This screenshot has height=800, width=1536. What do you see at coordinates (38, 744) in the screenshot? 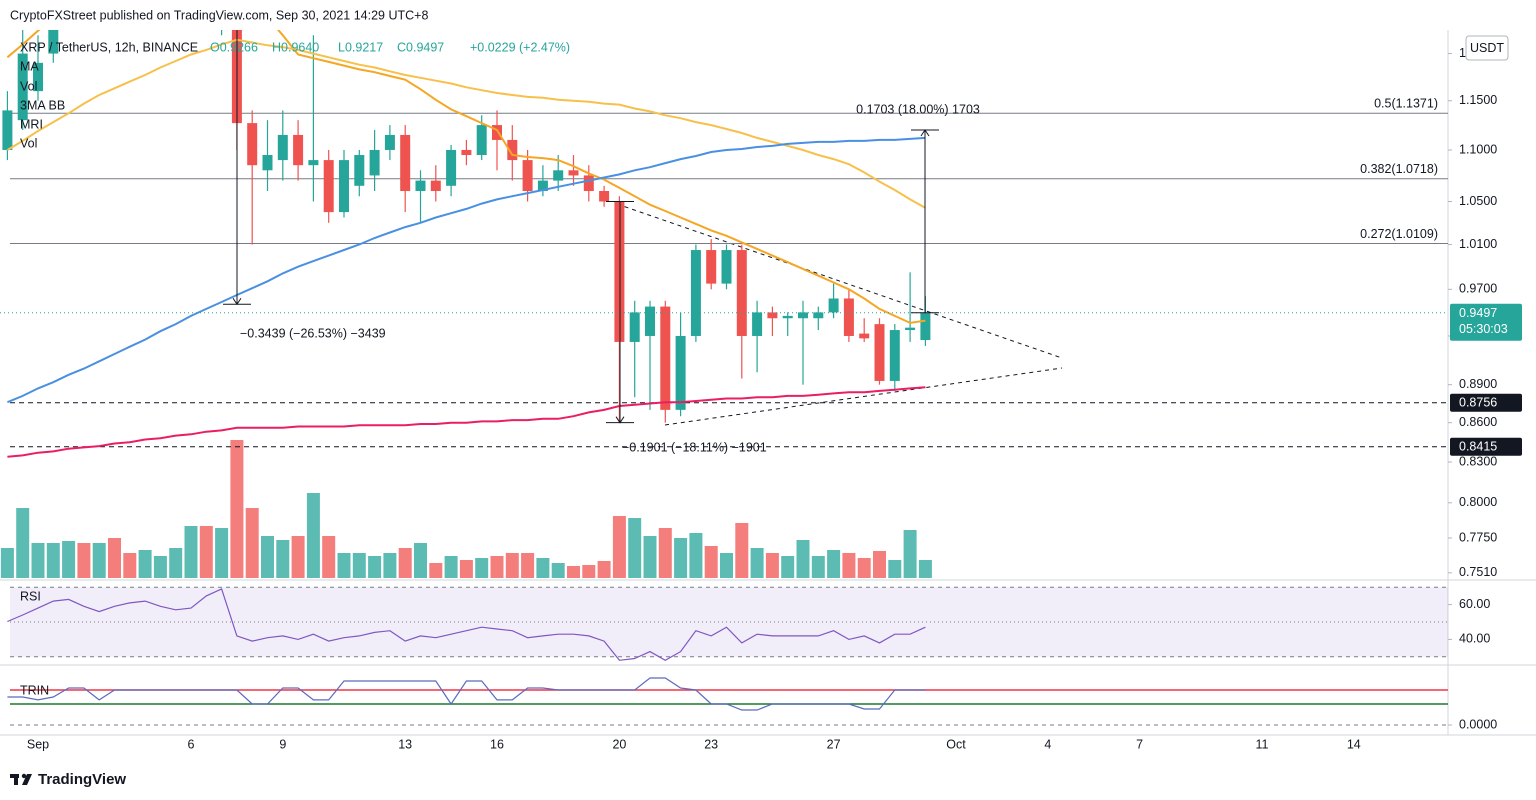
I see `x-tick-label: Sep` at bounding box center [38, 744].